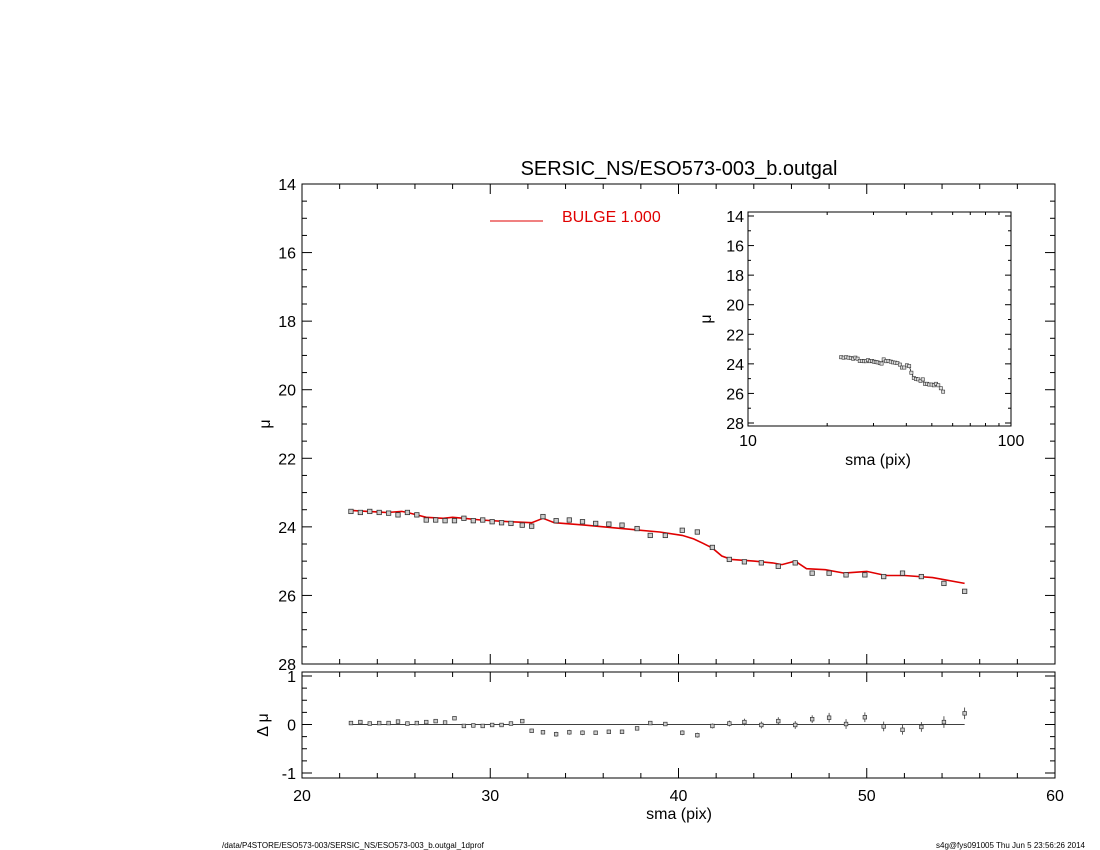 This screenshot has width=1100, height=850. Describe the element at coordinates (287, 322) in the screenshot. I see `main-y-tick-label: 18` at that location.